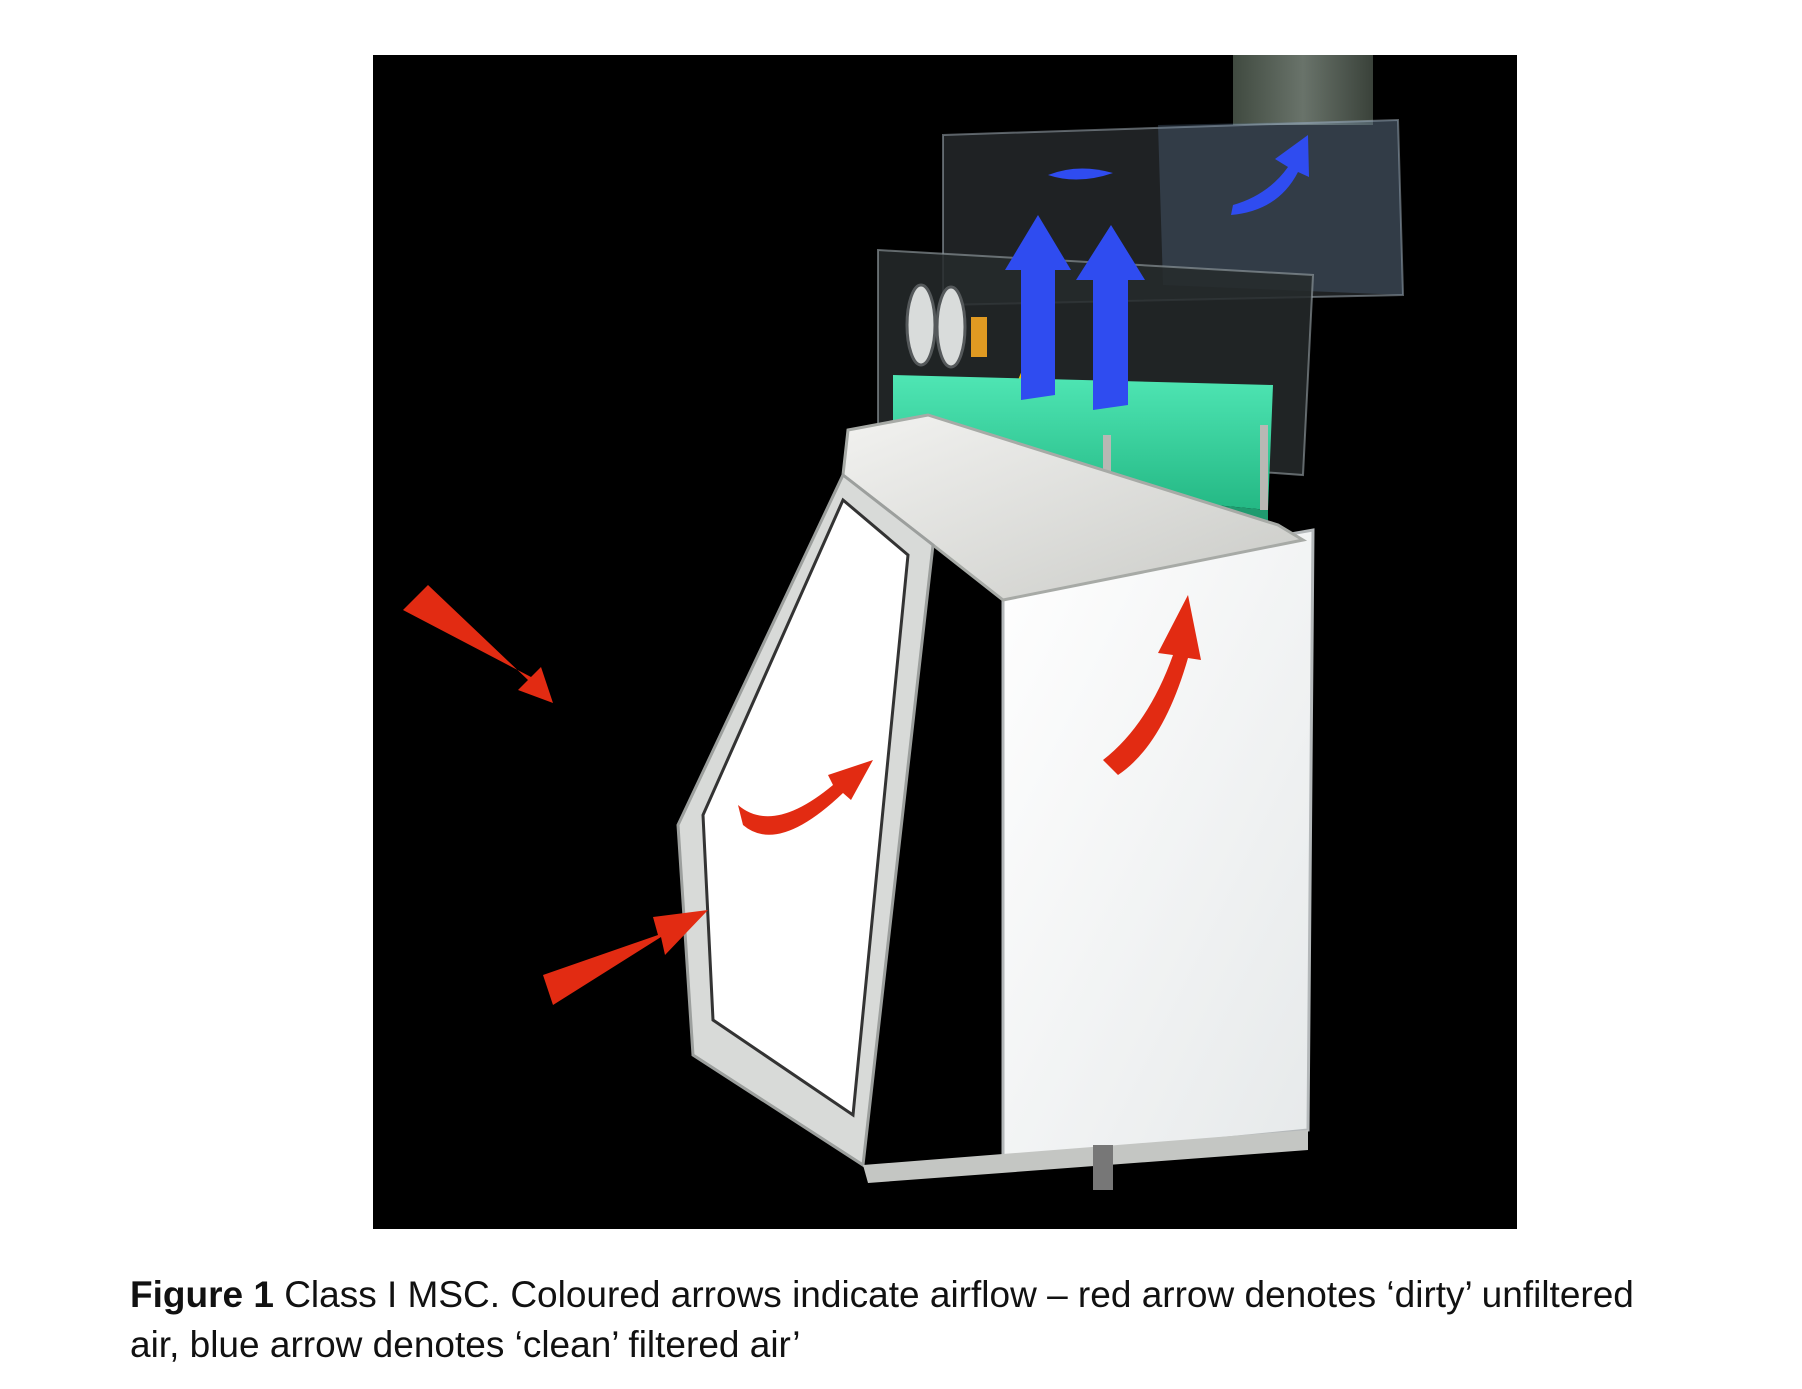 Image resolution: width=1802 pixels, height=1389 pixels. I want to click on filter-clamp, so click(1264, 467).